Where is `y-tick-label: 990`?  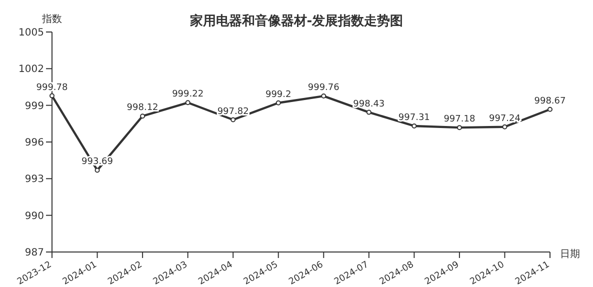
y-tick-label: 990 is located at coordinates (34, 216).